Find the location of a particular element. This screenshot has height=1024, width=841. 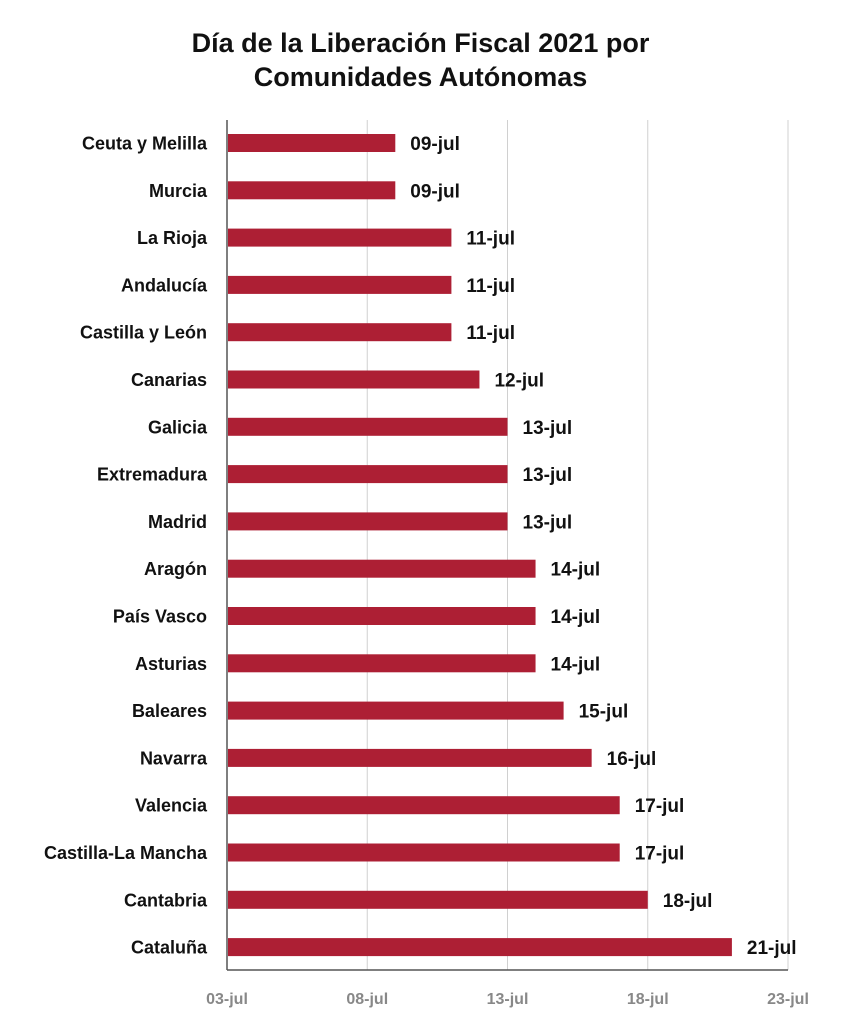

category-label: Aragón is located at coordinates (175, 569).